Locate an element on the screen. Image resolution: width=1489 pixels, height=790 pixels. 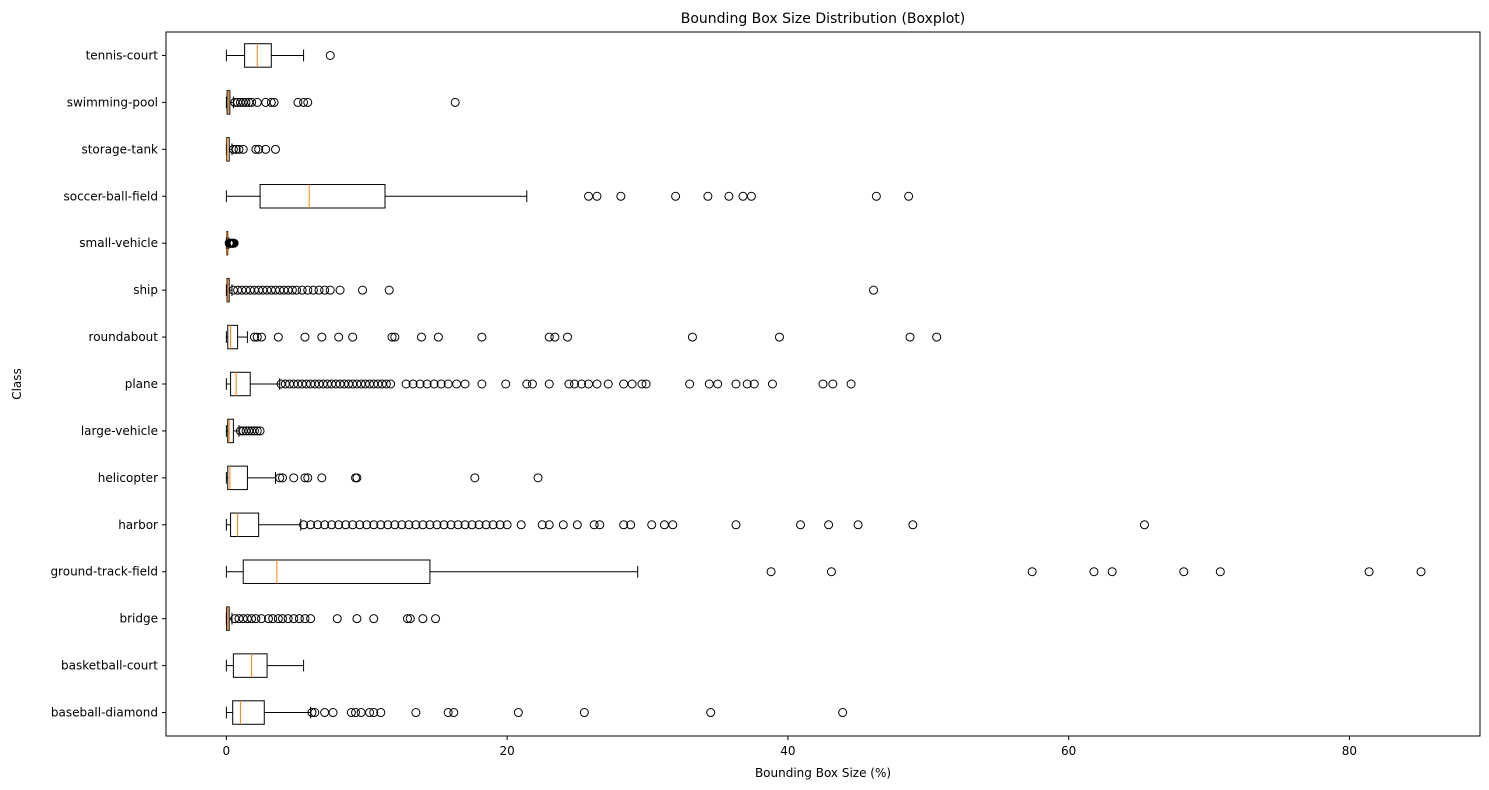
box-basketball-court: basketball-court is located at coordinates (183, 665).